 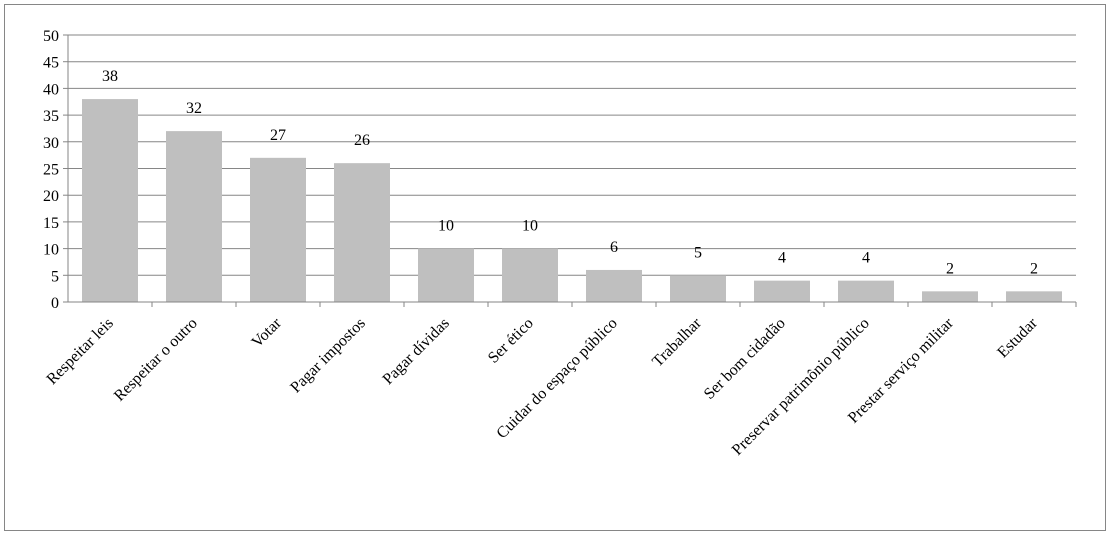 What do you see at coordinates (51, 63) in the screenshot?
I see `y-tick-label: 45` at bounding box center [51, 63].